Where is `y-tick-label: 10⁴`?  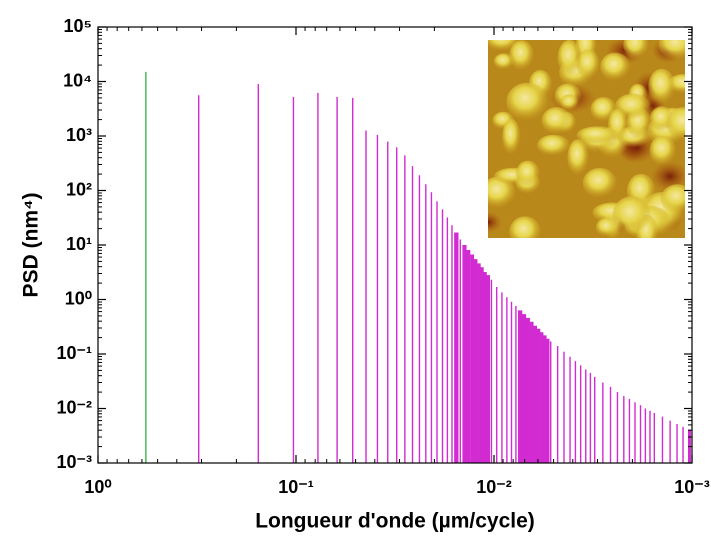
y-tick-label: 10⁴ is located at coordinates (77, 80).